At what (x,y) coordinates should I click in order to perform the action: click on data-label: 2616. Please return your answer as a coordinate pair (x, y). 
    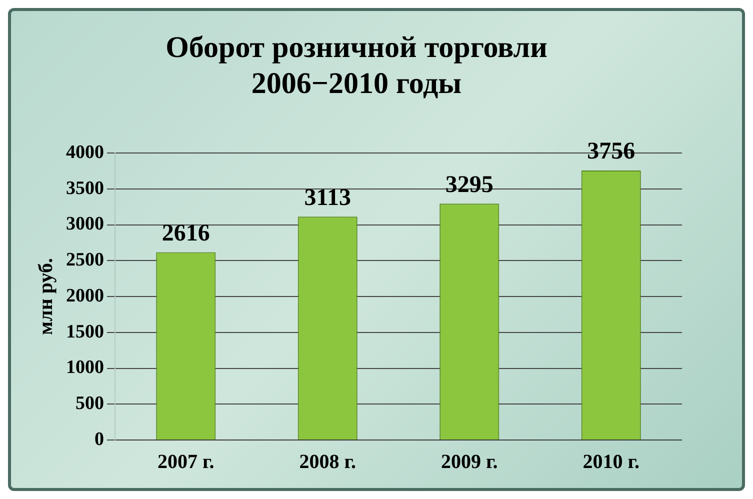
    Looking at the image, I should click on (186, 233).